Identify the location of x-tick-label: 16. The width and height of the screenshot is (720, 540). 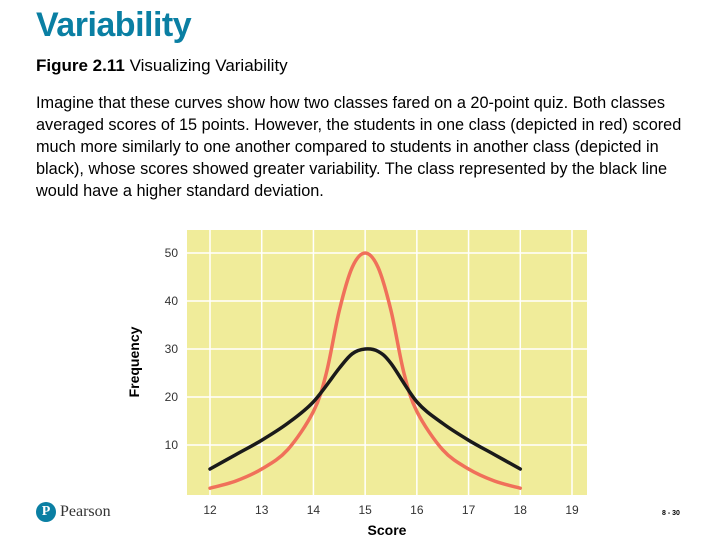
(417, 510).